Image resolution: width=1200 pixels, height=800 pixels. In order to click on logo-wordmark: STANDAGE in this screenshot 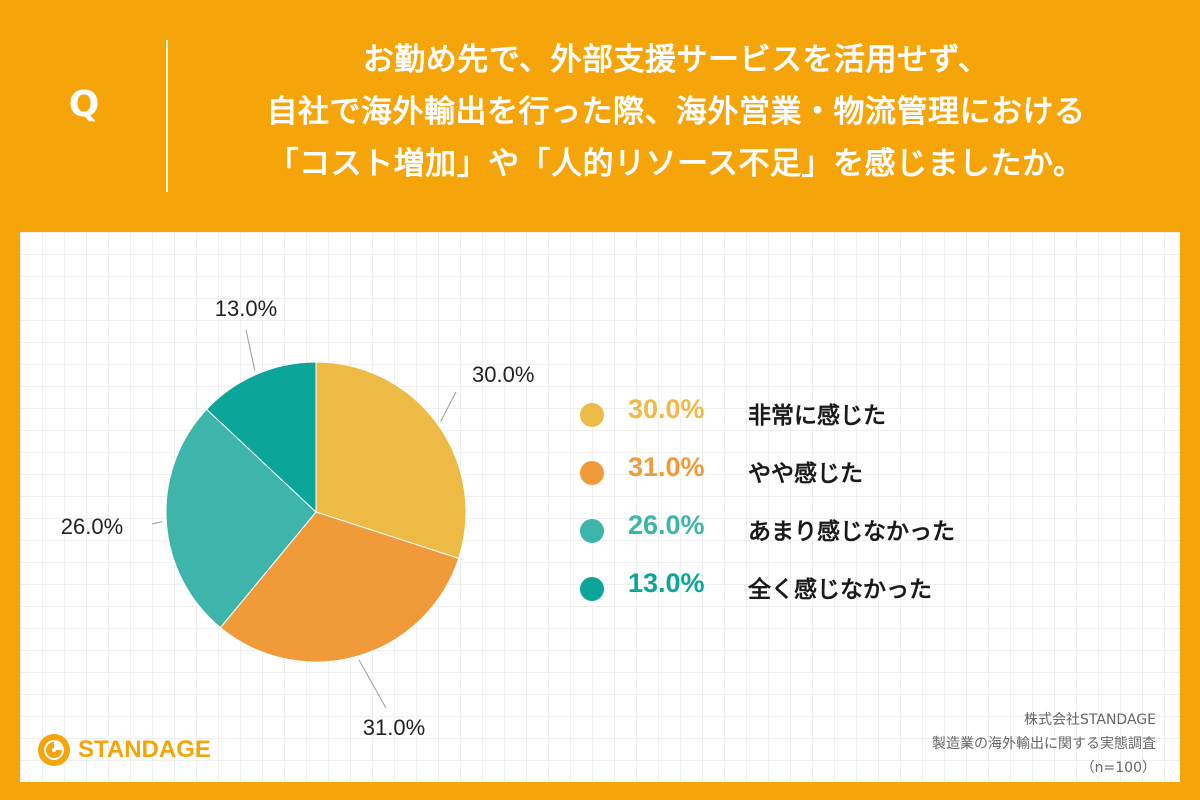, I will do `click(144, 749)`.